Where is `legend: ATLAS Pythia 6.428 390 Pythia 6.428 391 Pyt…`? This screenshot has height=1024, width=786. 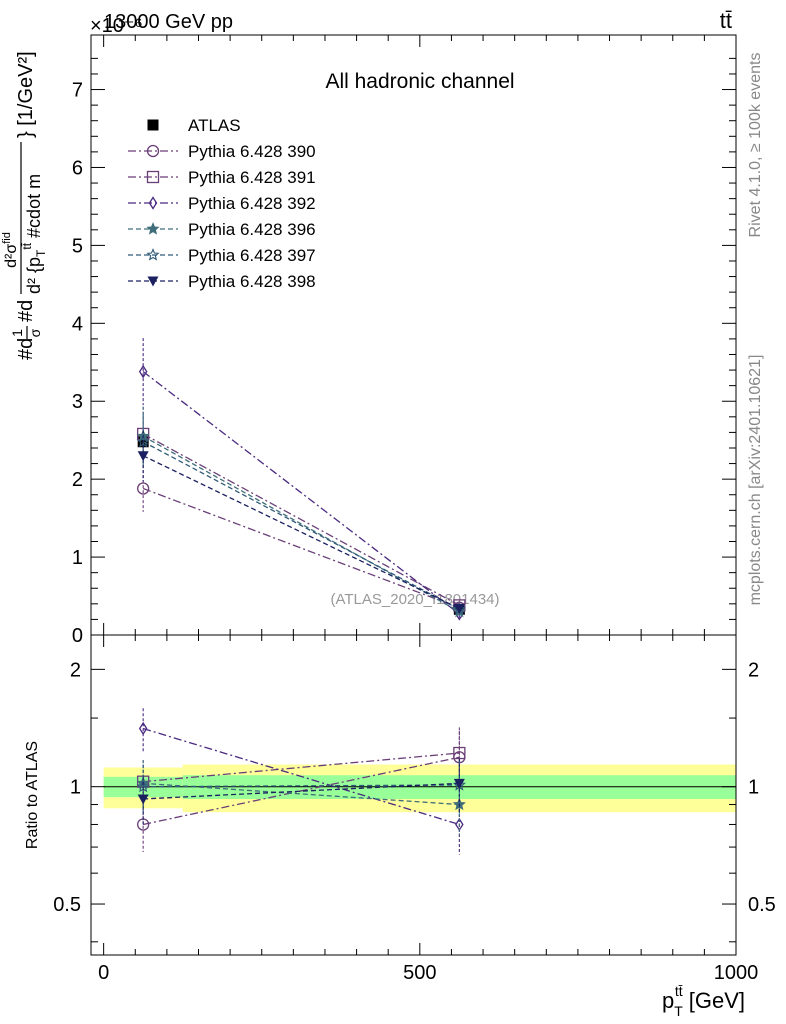 legend: ATLAS Pythia 6.428 390 Pythia 6.428 391 Pyt… is located at coordinates (222, 203).